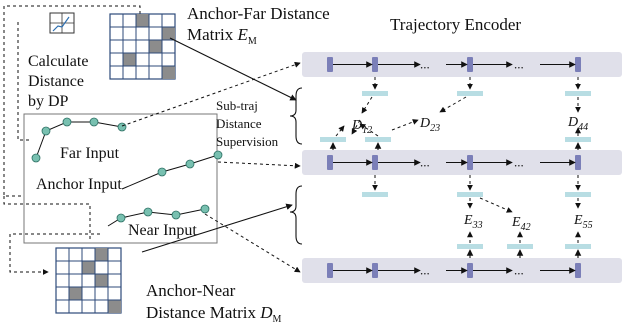 Image resolution: width=631 pixels, height=328 pixels. What do you see at coordinates (583, 222) in the screenshot?
I see `e-label-55: E55` at bounding box center [583, 222].